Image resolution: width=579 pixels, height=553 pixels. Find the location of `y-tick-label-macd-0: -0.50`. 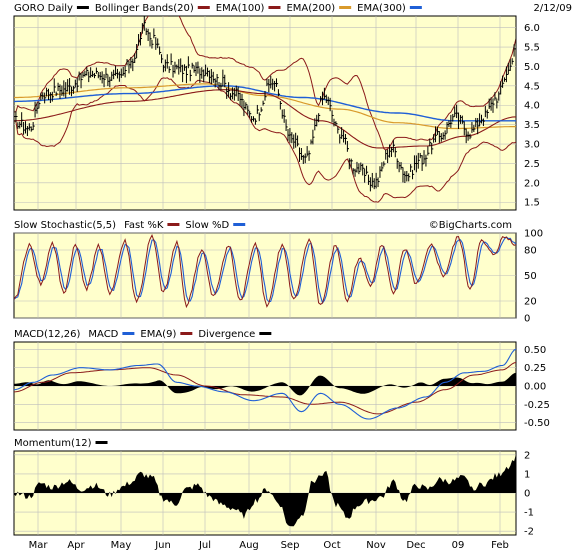

y-tick-label-macd-0: -0.50 is located at coordinates (537, 423).